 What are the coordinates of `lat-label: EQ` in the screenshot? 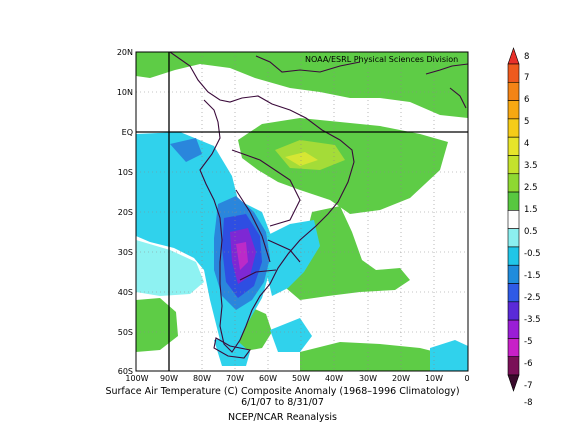 It's located at (127, 132).